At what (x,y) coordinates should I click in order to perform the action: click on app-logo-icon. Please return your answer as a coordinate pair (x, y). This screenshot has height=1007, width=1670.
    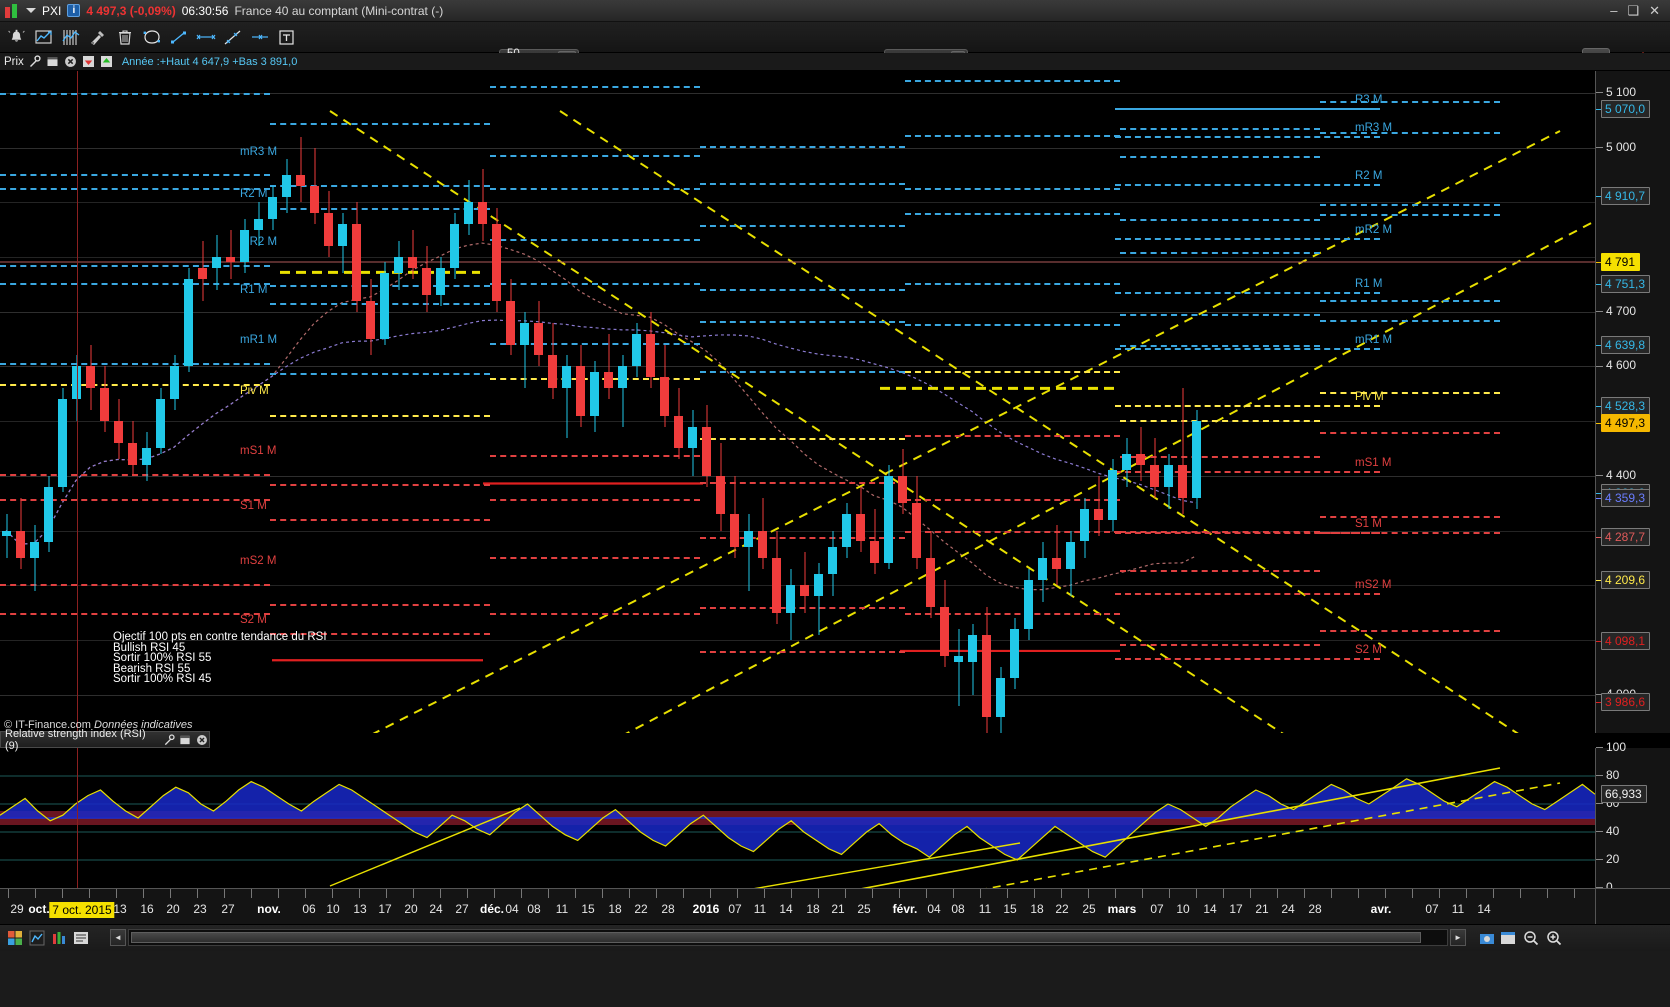
    Looking at the image, I should click on (12, 10).